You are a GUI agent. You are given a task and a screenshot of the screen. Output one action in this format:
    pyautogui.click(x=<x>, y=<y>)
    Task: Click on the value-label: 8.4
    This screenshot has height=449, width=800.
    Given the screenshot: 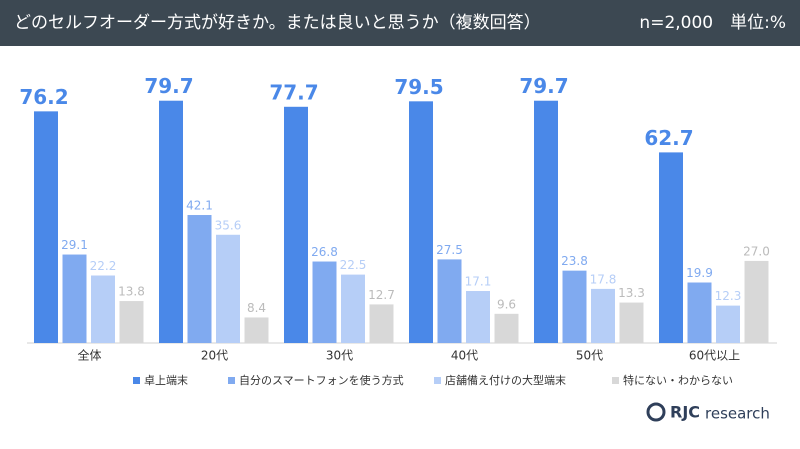 What is the action you would take?
    pyautogui.click(x=256, y=308)
    